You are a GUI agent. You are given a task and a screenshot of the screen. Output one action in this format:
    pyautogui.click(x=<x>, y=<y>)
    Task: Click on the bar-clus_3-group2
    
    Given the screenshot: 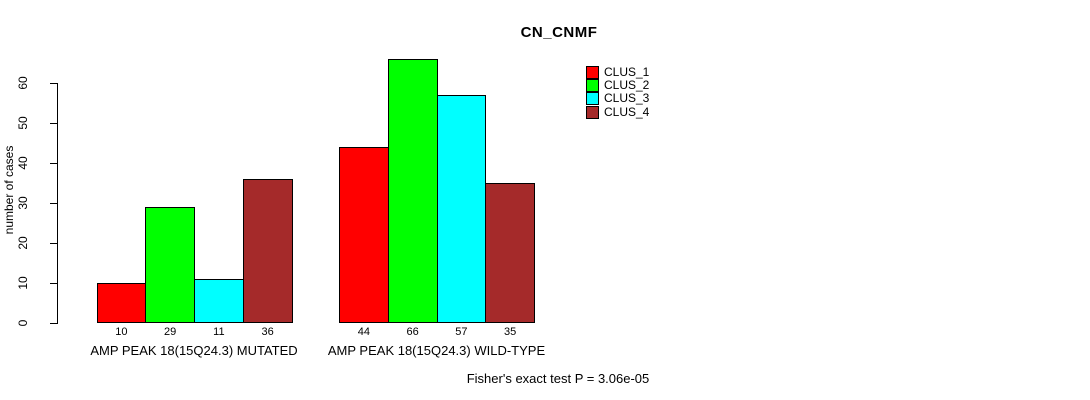 What is the action you would take?
    pyautogui.click(x=461, y=209)
    